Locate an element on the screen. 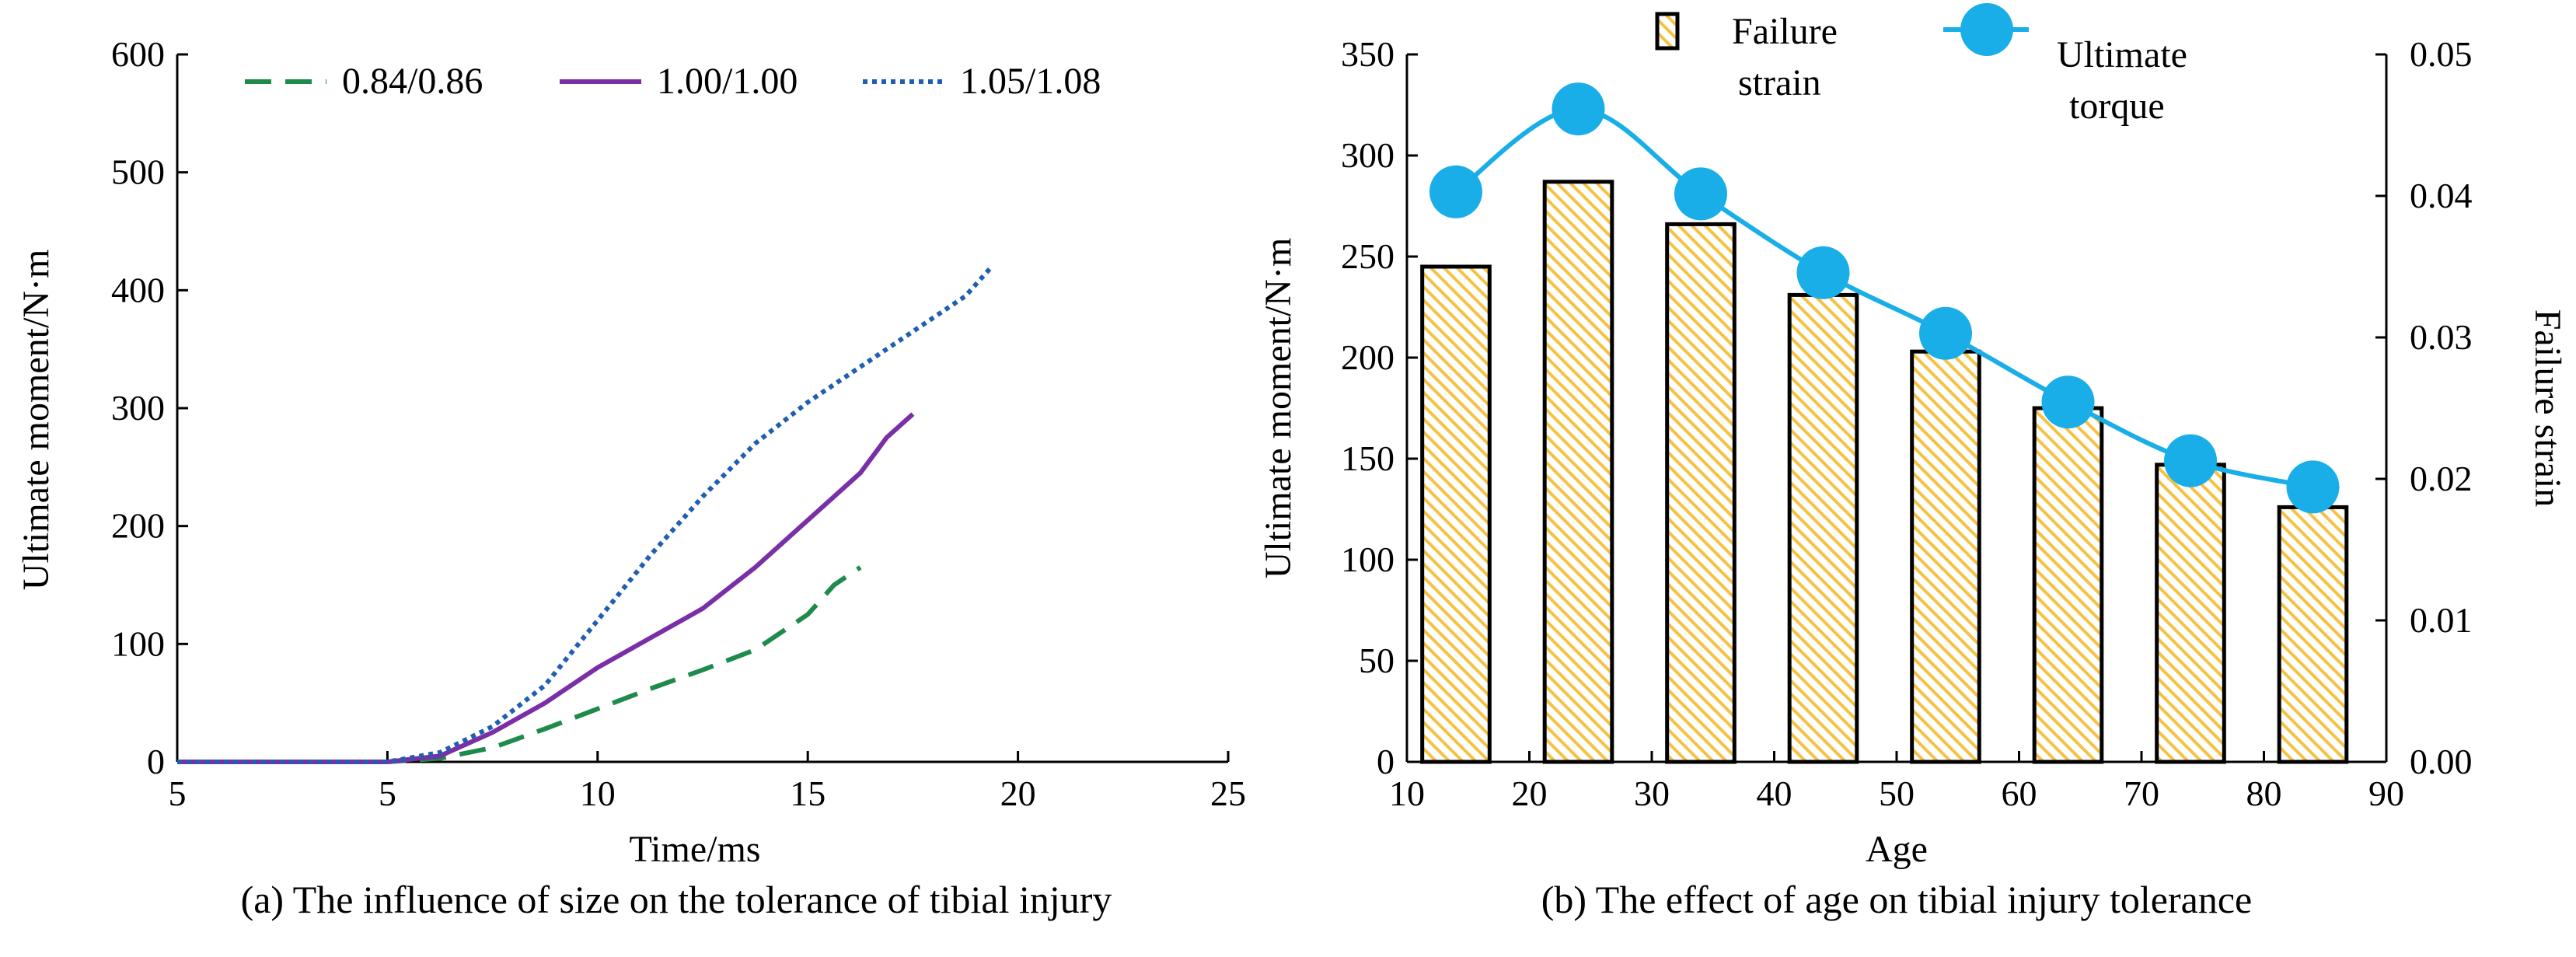 This screenshot has width=2576, height=957. panel-a-legend: 0.84/0.86 1.00/1.00 1.05/1.08 is located at coordinates (673, 81).